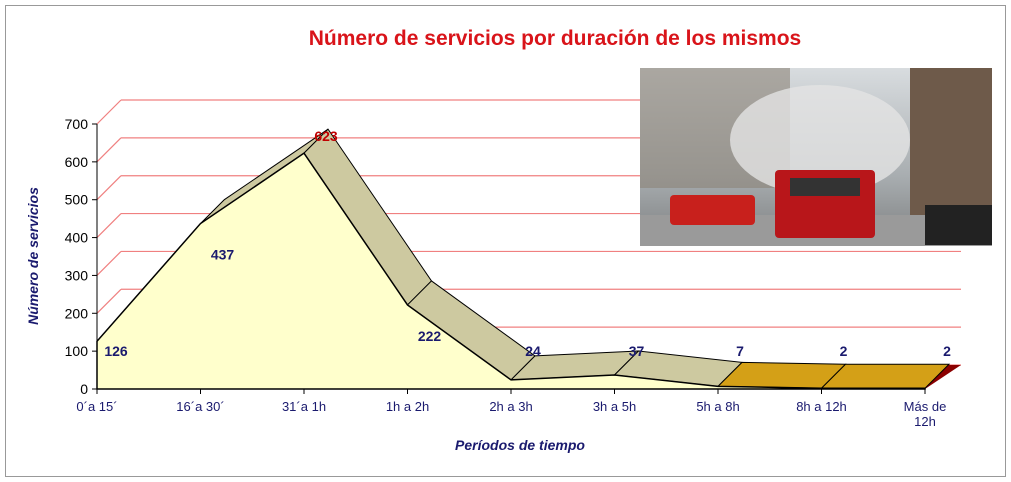 The height and width of the screenshot is (482, 1011). I want to click on data-label: 7, so click(740, 351).